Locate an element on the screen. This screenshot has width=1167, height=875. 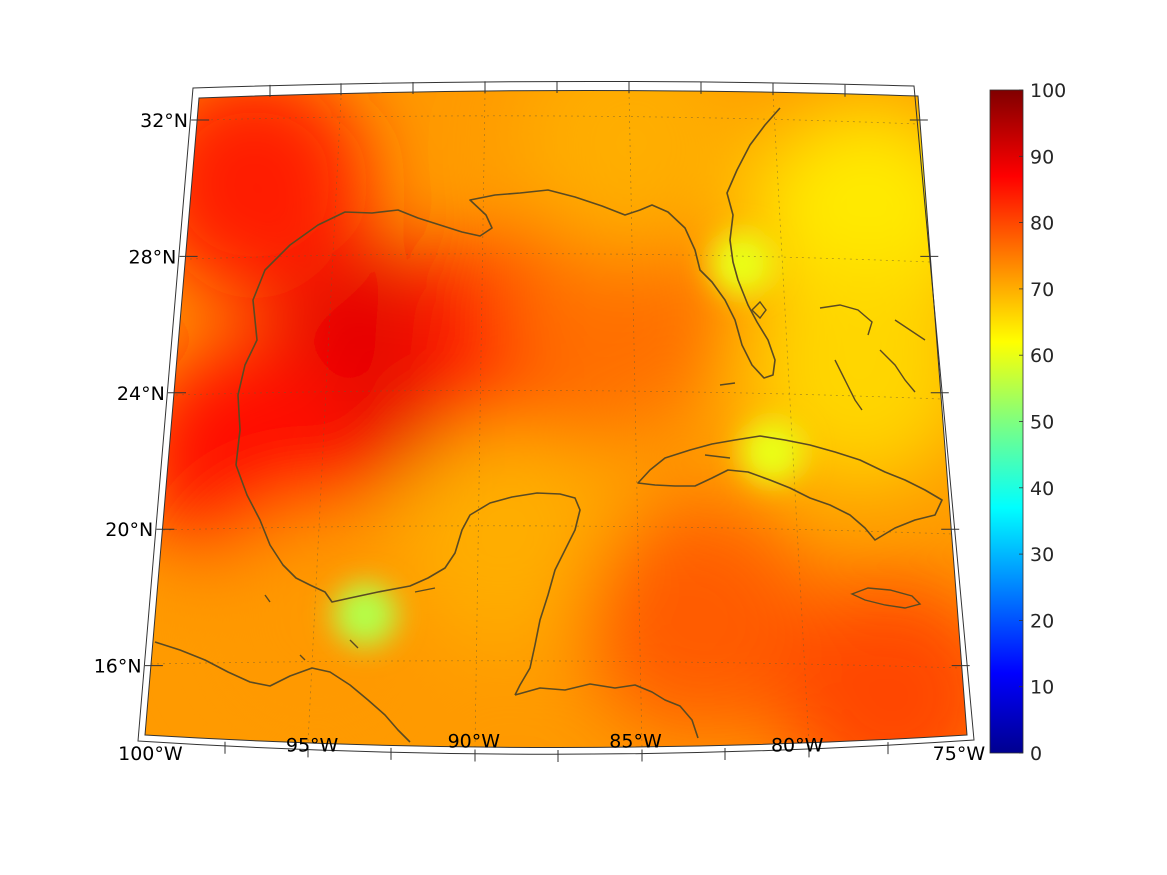
heat-region-eastern-gulf is located at coordinates (618, 311).